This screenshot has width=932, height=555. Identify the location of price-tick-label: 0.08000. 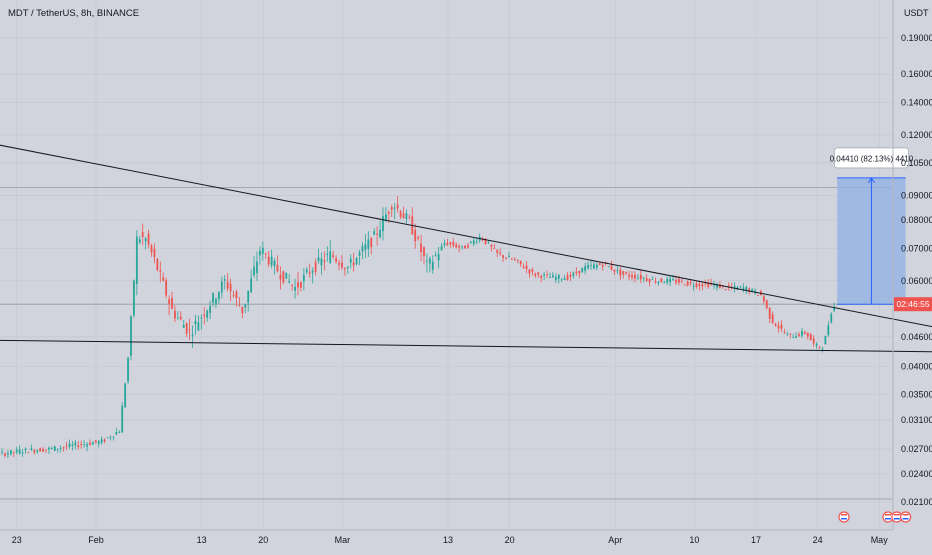
(916, 220).